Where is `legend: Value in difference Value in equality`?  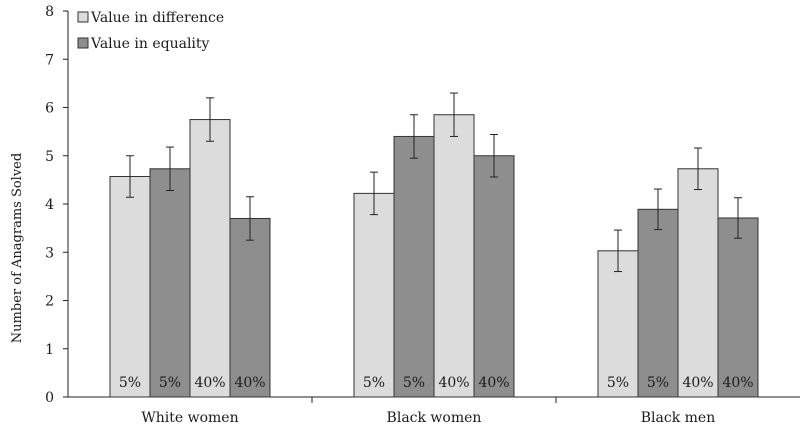 legend: Value in difference Value in equality is located at coordinates (150, 31).